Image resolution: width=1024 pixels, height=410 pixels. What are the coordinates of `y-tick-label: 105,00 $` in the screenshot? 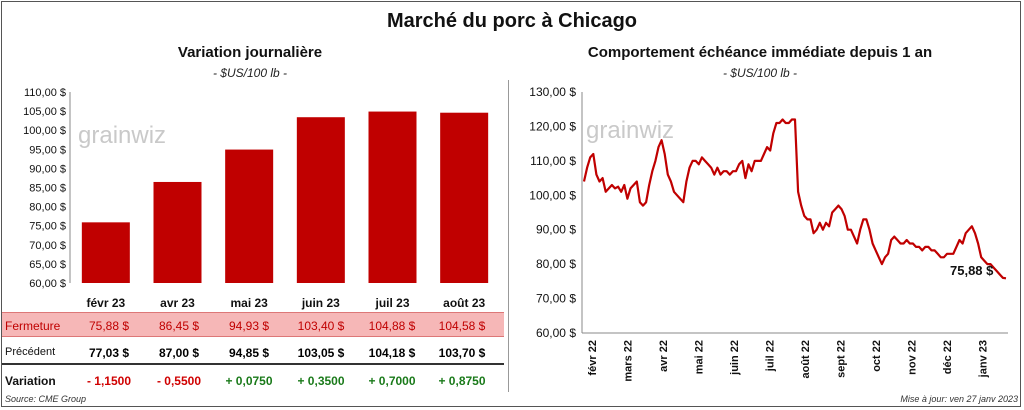 It's located at (44, 112).